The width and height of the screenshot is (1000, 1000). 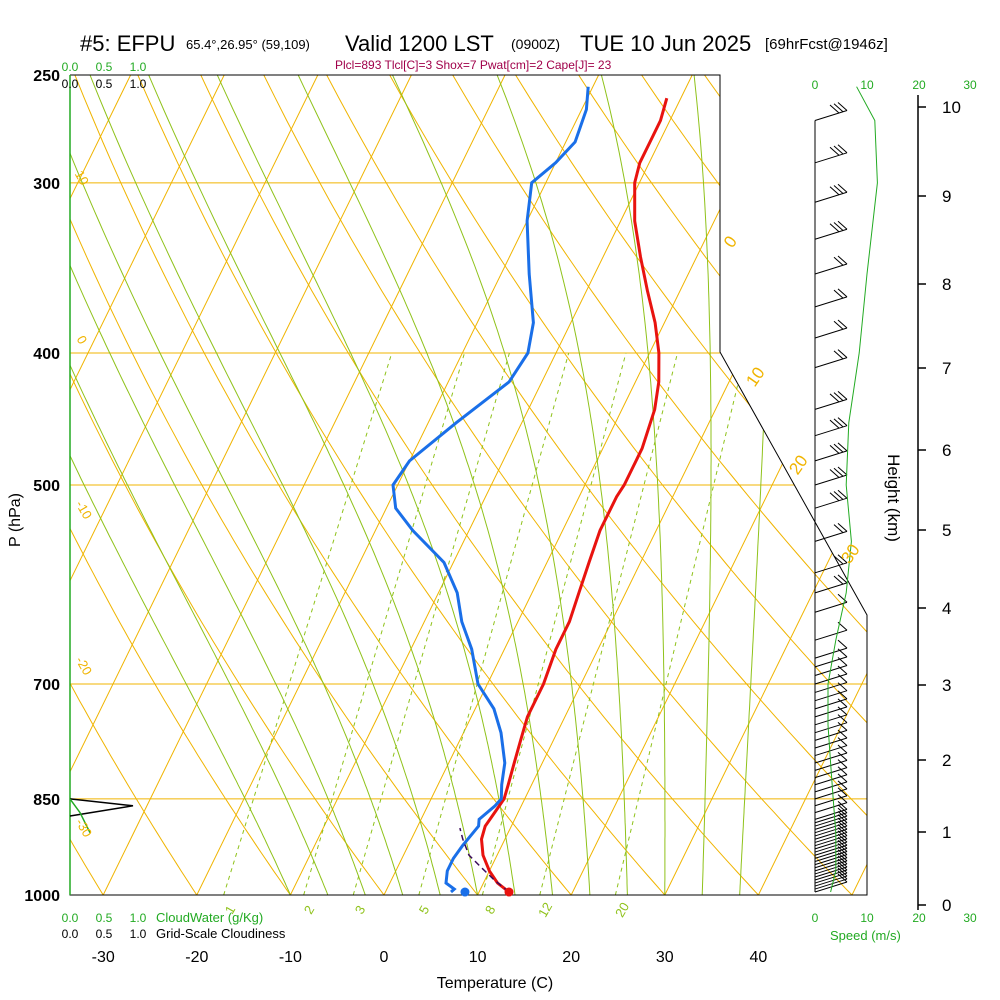 I want to click on x-tick-label: -30, so click(x=103, y=957).